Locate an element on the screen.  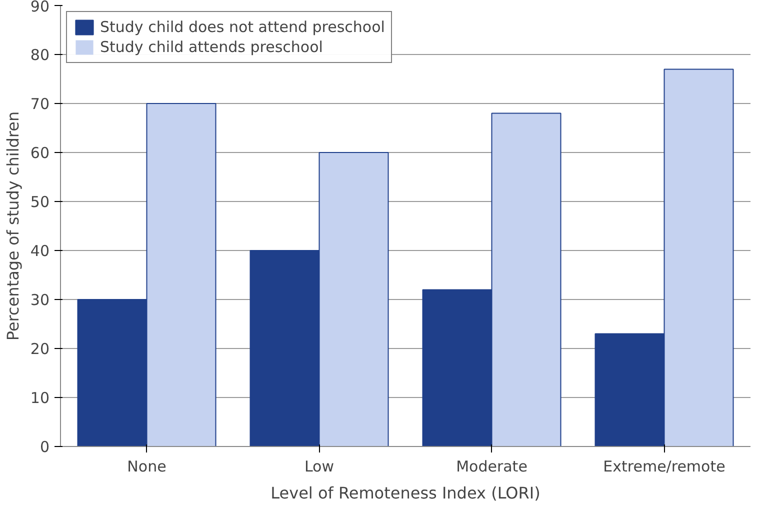
y-tick-label: 50 is located at coordinates (40, 202).